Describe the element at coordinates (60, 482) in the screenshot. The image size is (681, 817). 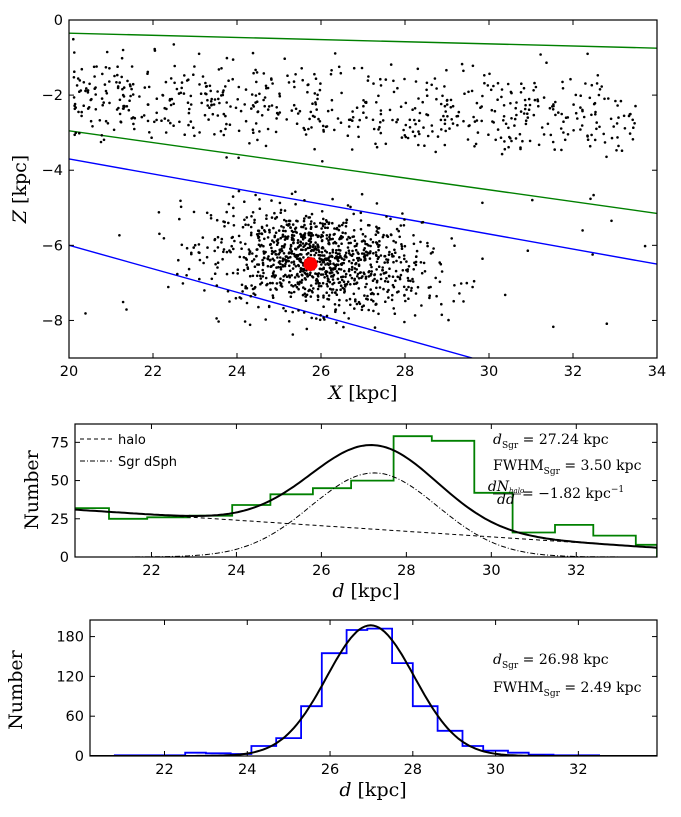
I see `y-tick-label: 50` at that location.